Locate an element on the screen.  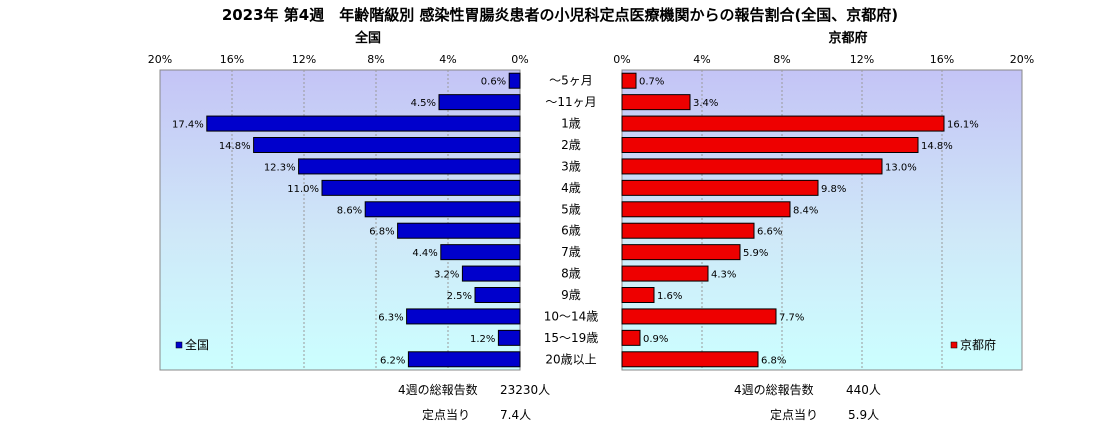
national-per-label: 定点当り is located at coordinates (446, 414).